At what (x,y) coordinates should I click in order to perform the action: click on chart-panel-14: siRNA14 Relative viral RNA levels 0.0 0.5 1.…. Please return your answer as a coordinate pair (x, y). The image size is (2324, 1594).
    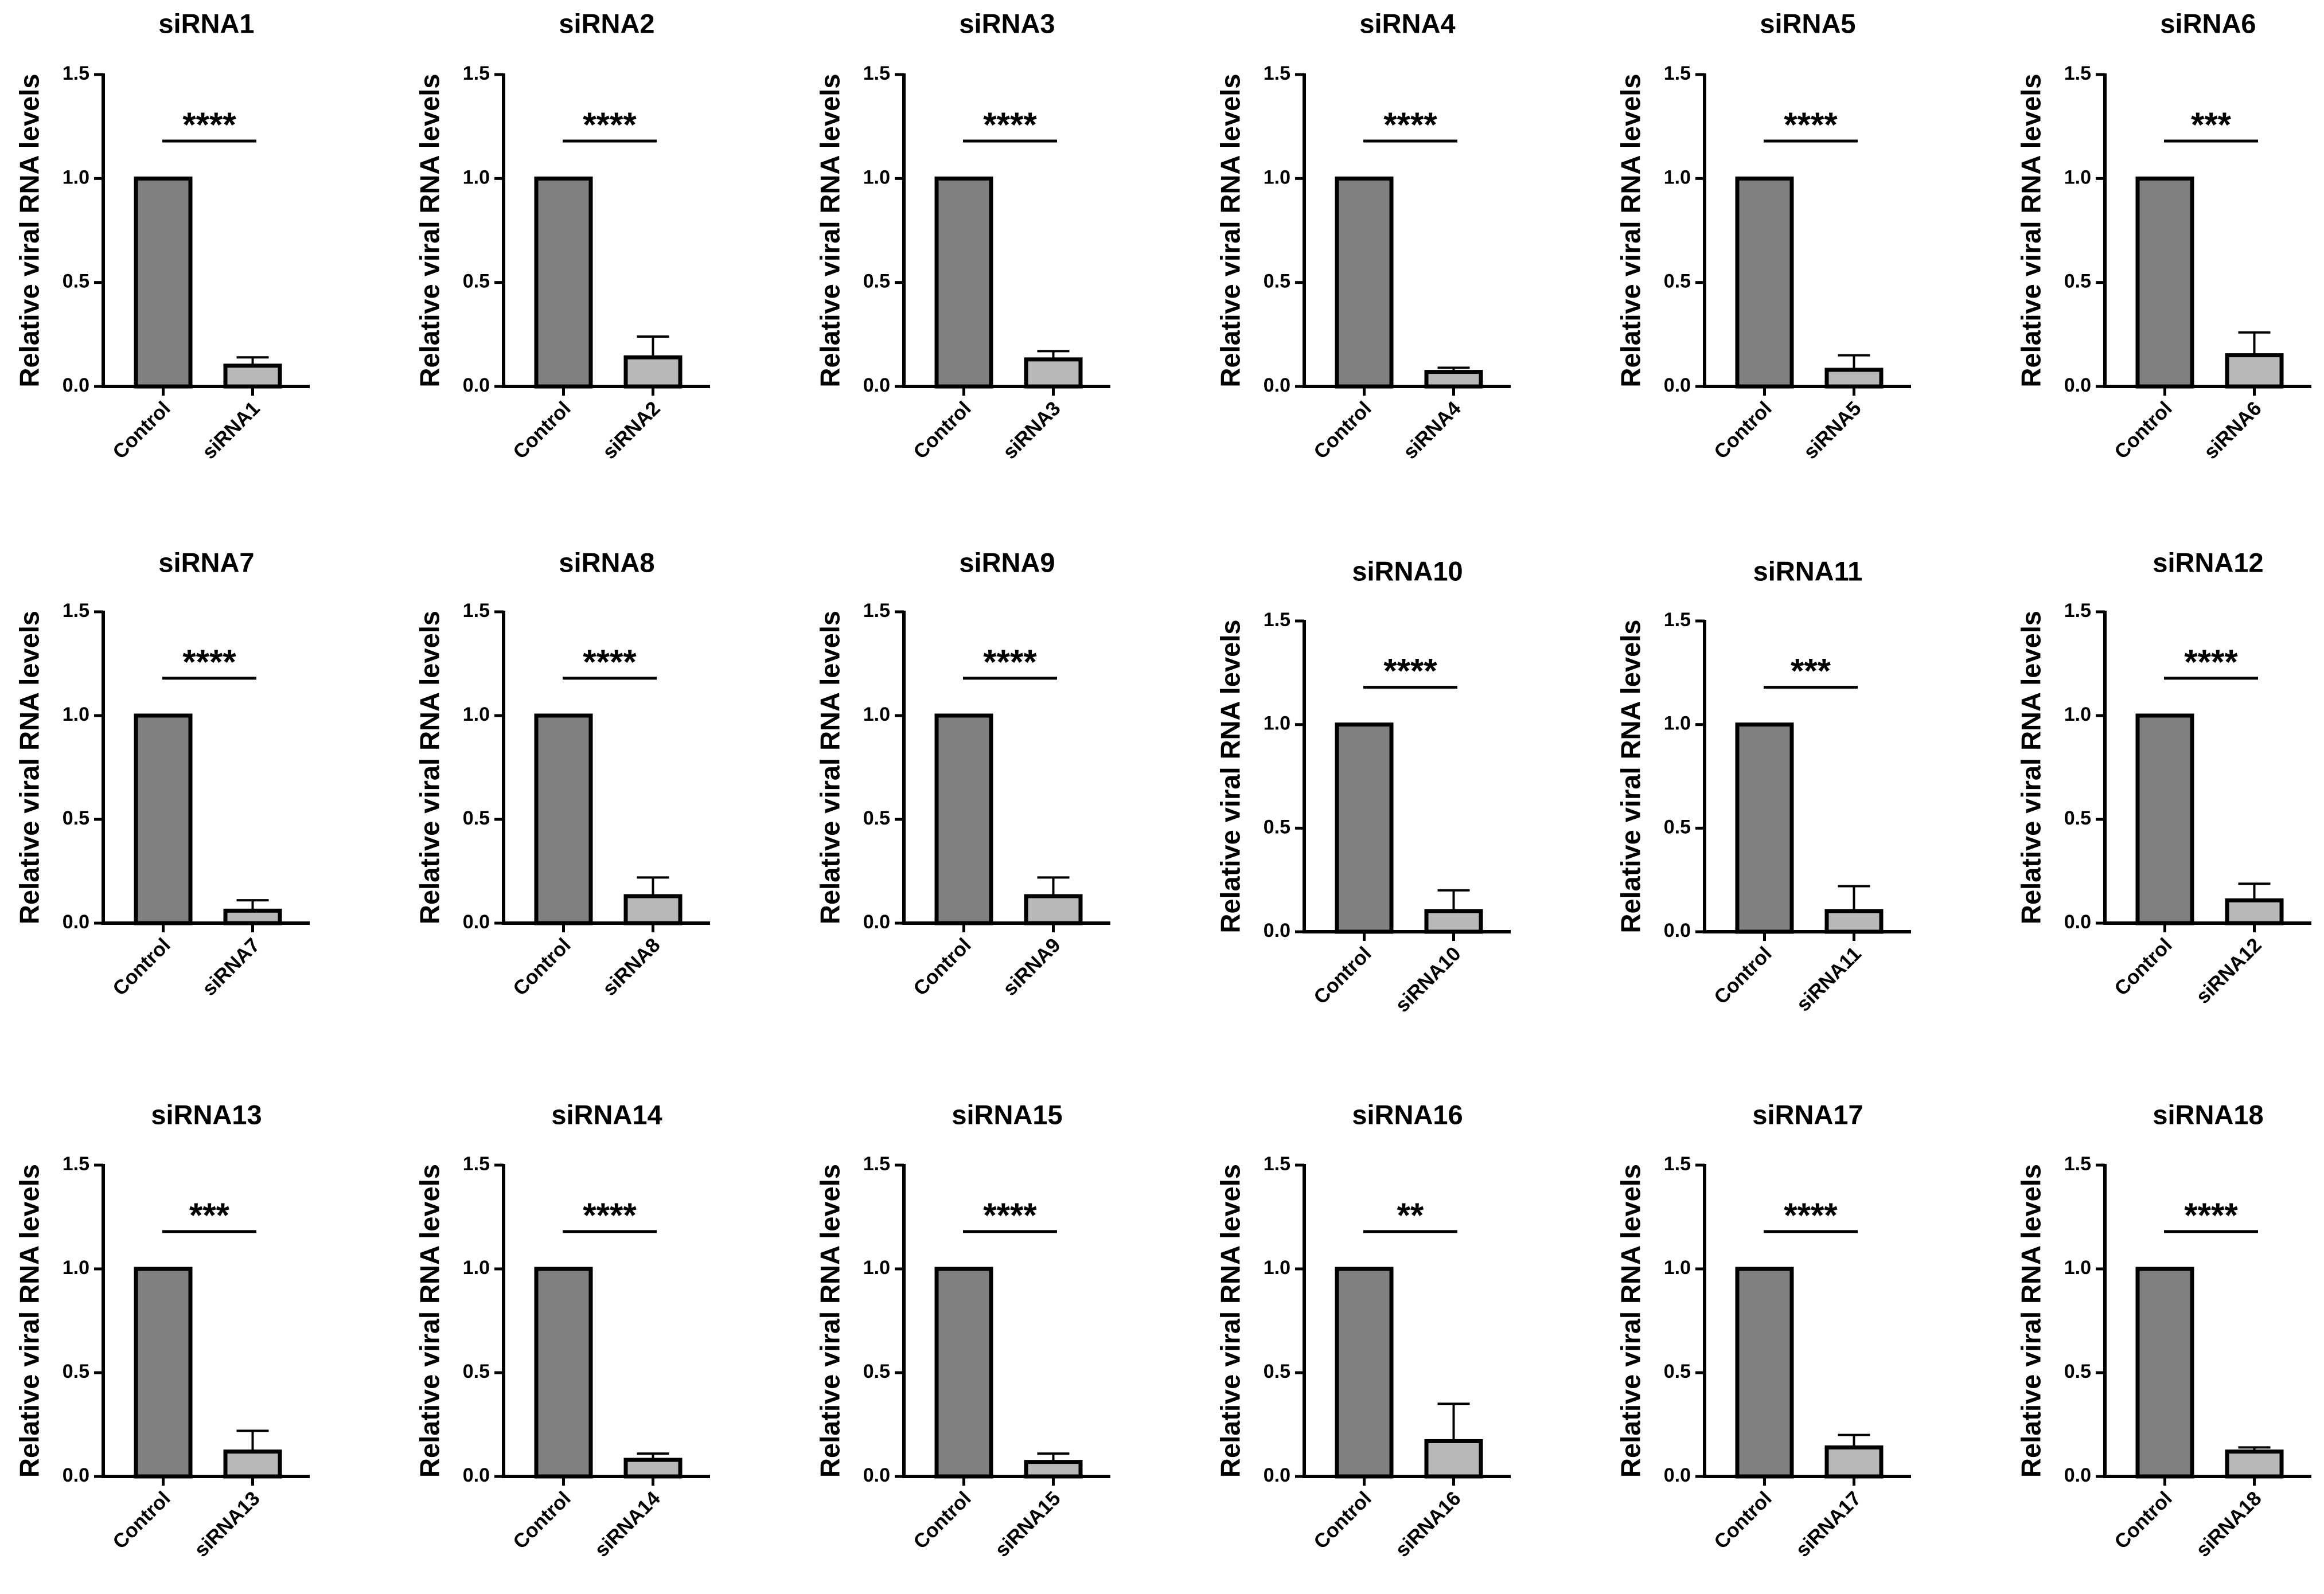
    Looking at the image, I should click on (562, 1330).